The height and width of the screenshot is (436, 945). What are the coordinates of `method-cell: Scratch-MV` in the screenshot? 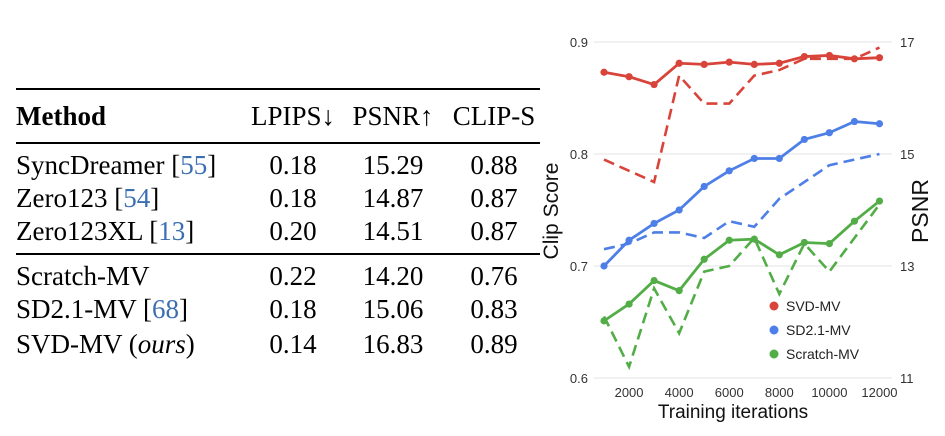 It's located at (132, 272).